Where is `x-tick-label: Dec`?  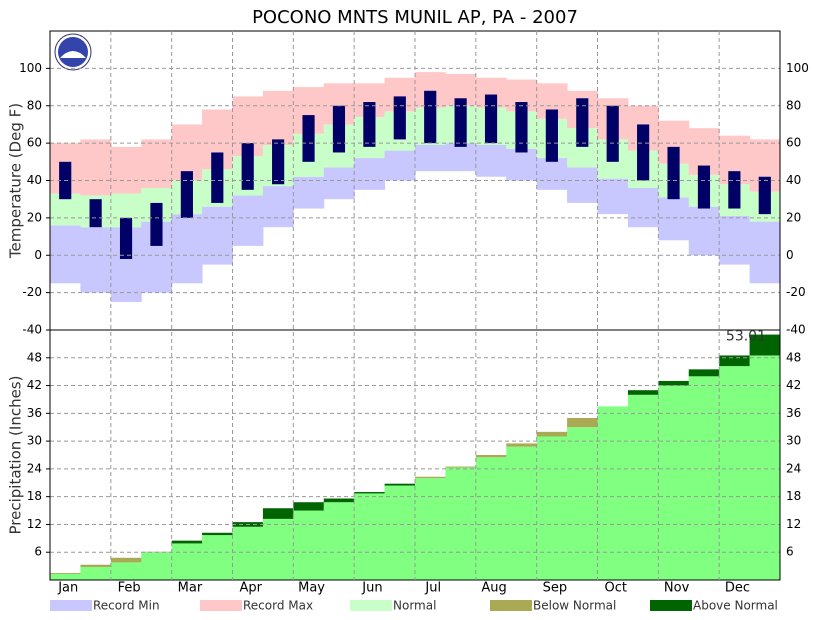
x-tick-label: Dec is located at coordinates (737, 588).